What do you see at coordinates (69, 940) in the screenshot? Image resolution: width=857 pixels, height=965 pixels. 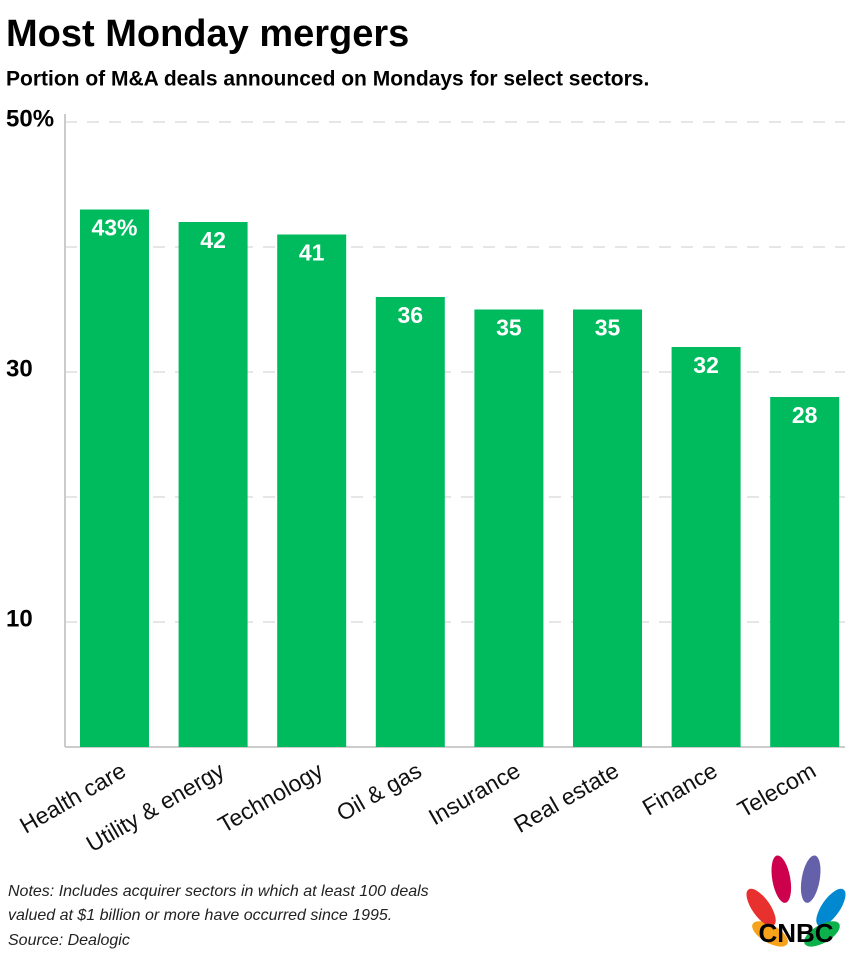 I see `source: Source: Dealogic` at bounding box center [69, 940].